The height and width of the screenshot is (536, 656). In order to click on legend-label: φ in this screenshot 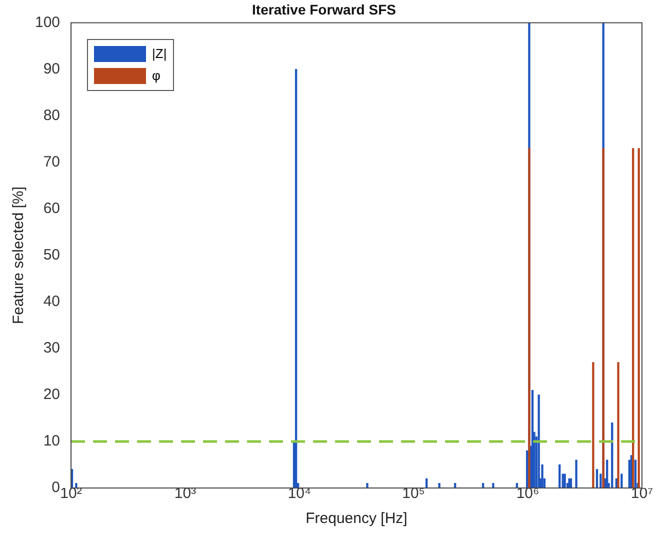, I will do `click(156, 76)`.